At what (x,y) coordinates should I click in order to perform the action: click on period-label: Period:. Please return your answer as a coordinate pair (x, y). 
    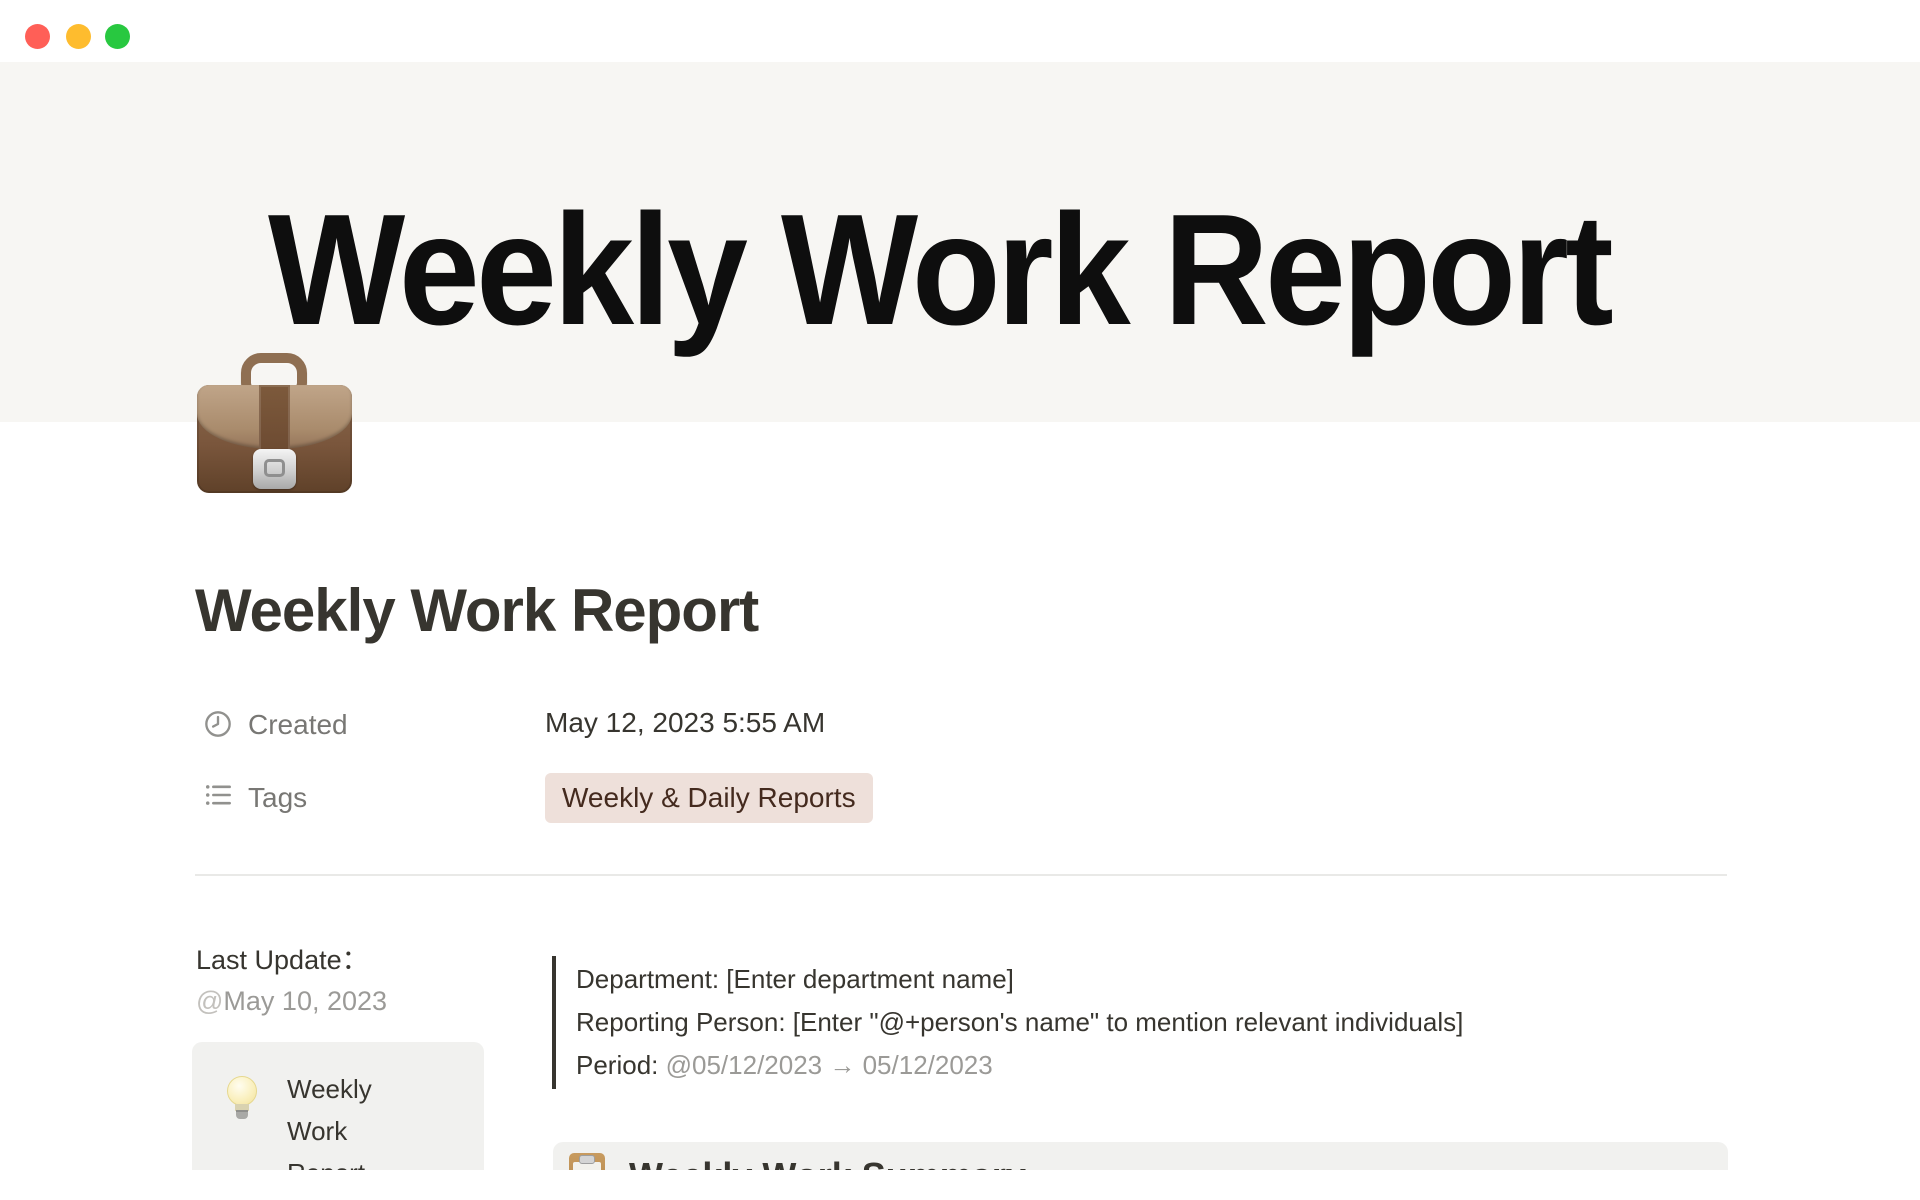
    Looking at the image, I should click on (621, 1065).